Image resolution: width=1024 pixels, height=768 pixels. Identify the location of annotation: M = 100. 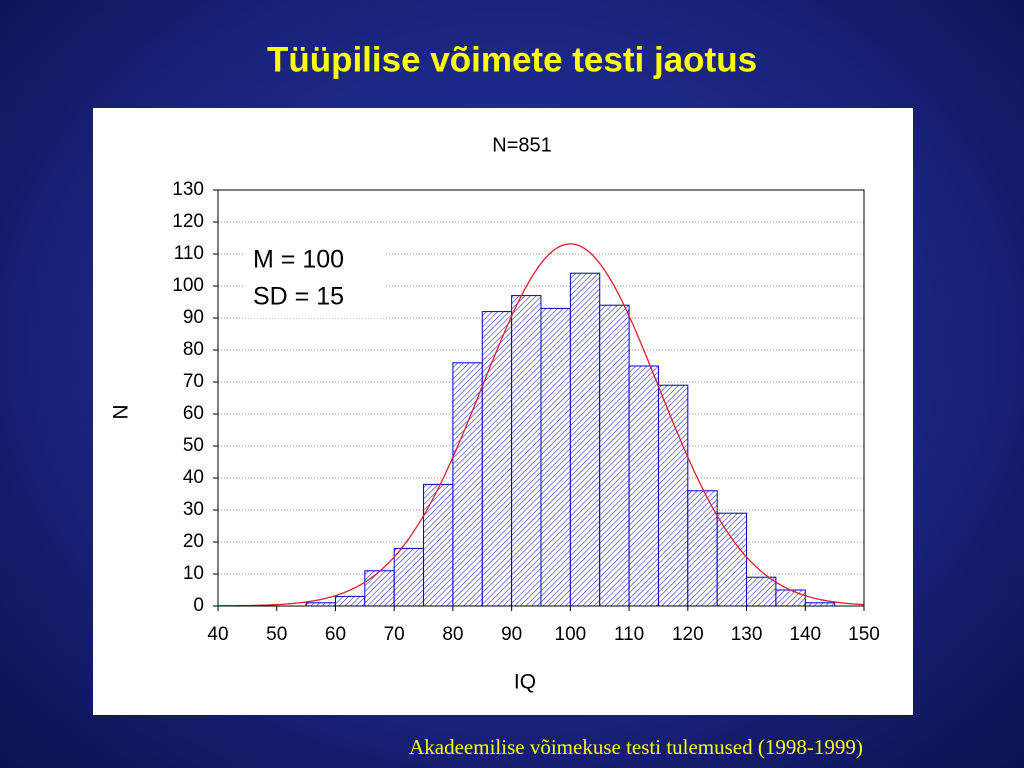
(298, 260).